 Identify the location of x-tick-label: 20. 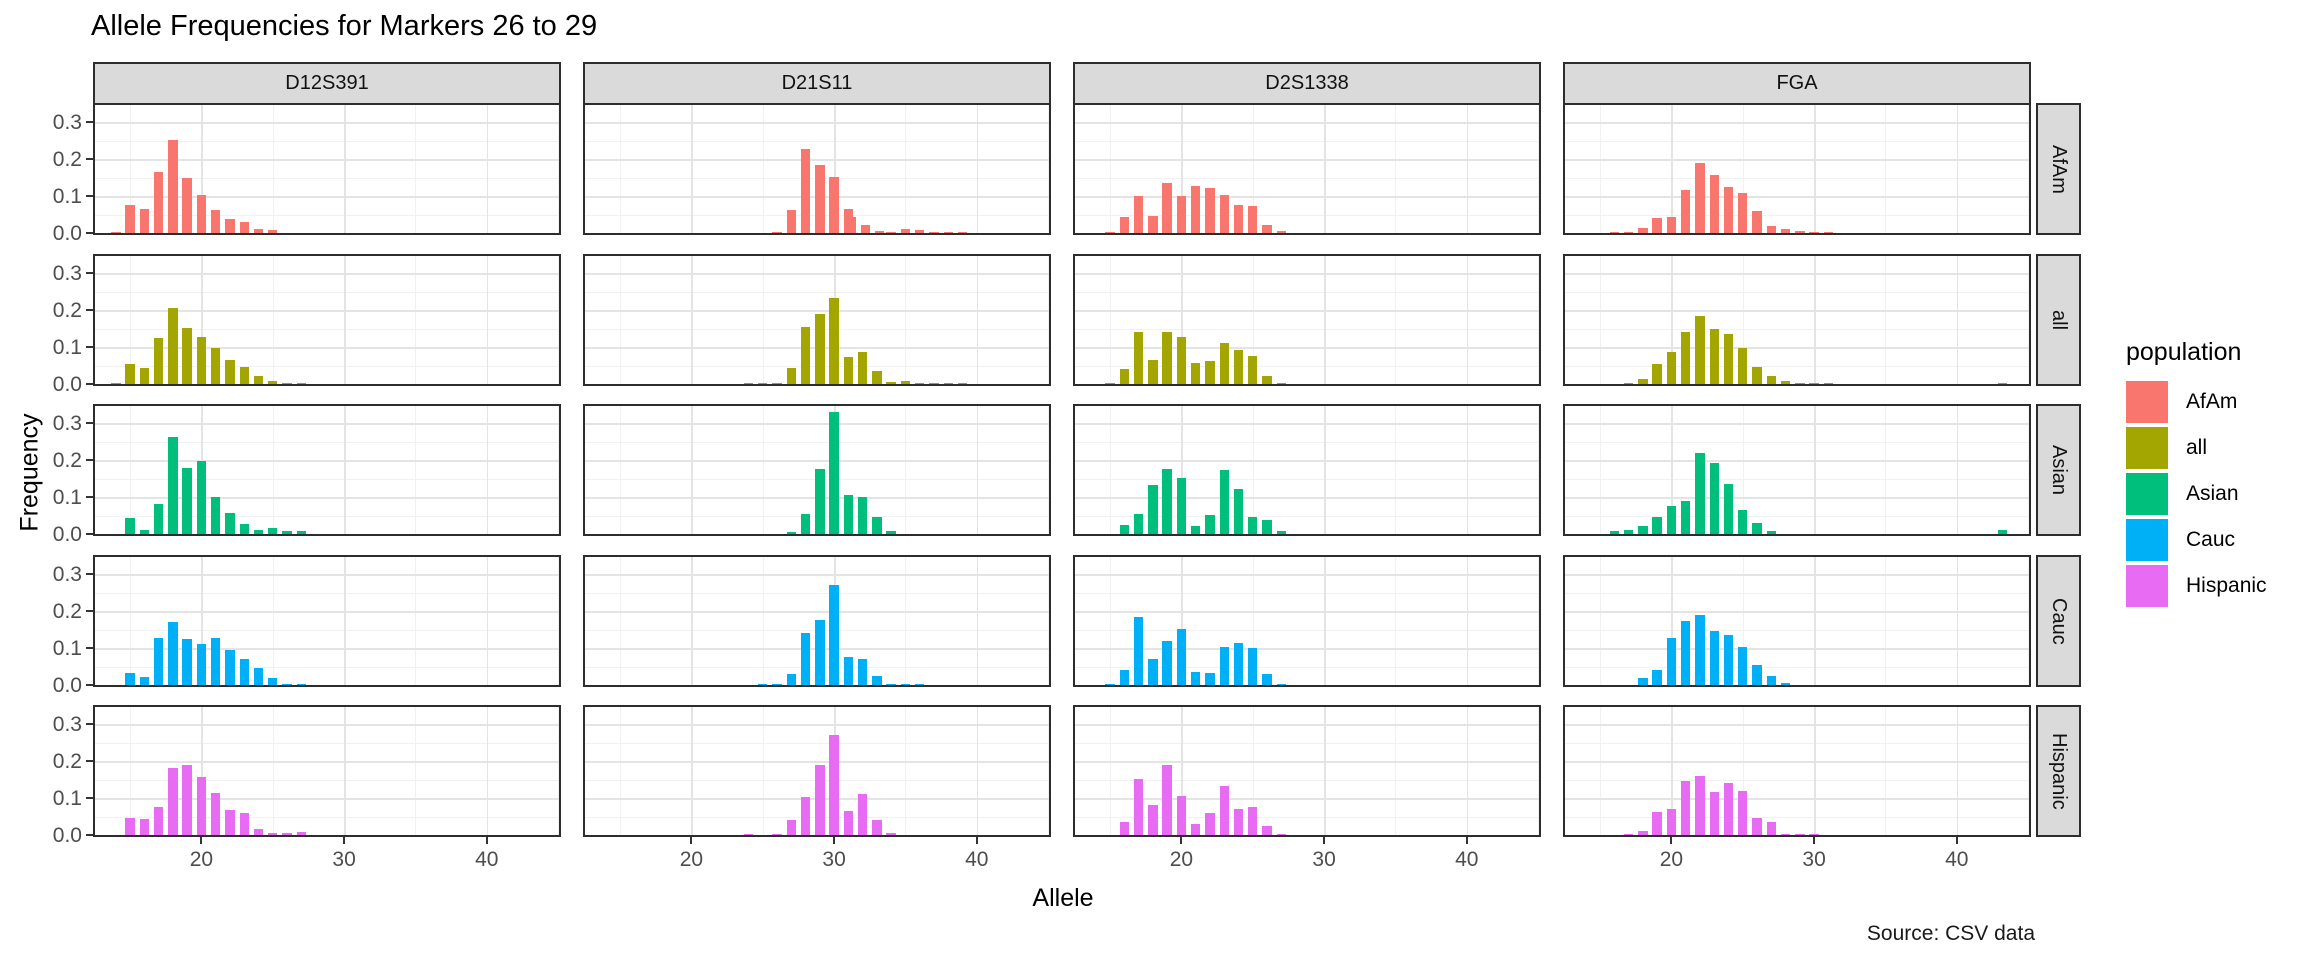
(691, 859).